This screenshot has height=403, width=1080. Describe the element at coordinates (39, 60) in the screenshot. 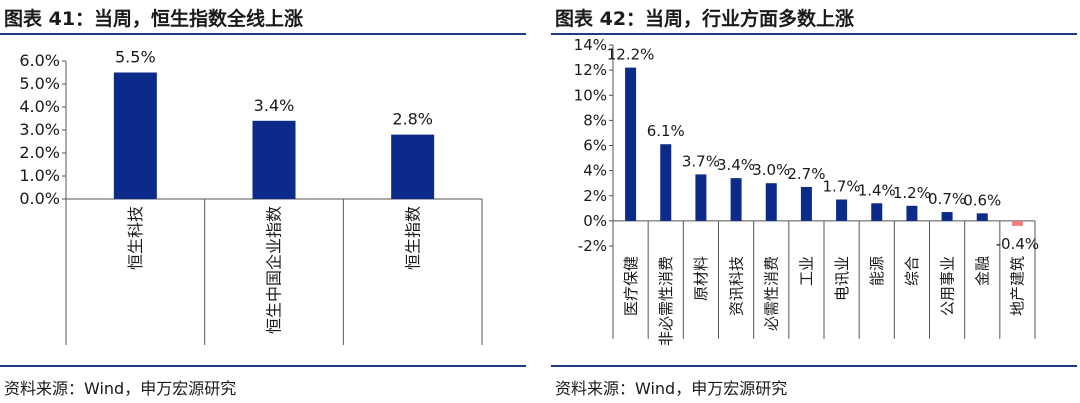

I see `y-tick-label: 6.0%` at that location.